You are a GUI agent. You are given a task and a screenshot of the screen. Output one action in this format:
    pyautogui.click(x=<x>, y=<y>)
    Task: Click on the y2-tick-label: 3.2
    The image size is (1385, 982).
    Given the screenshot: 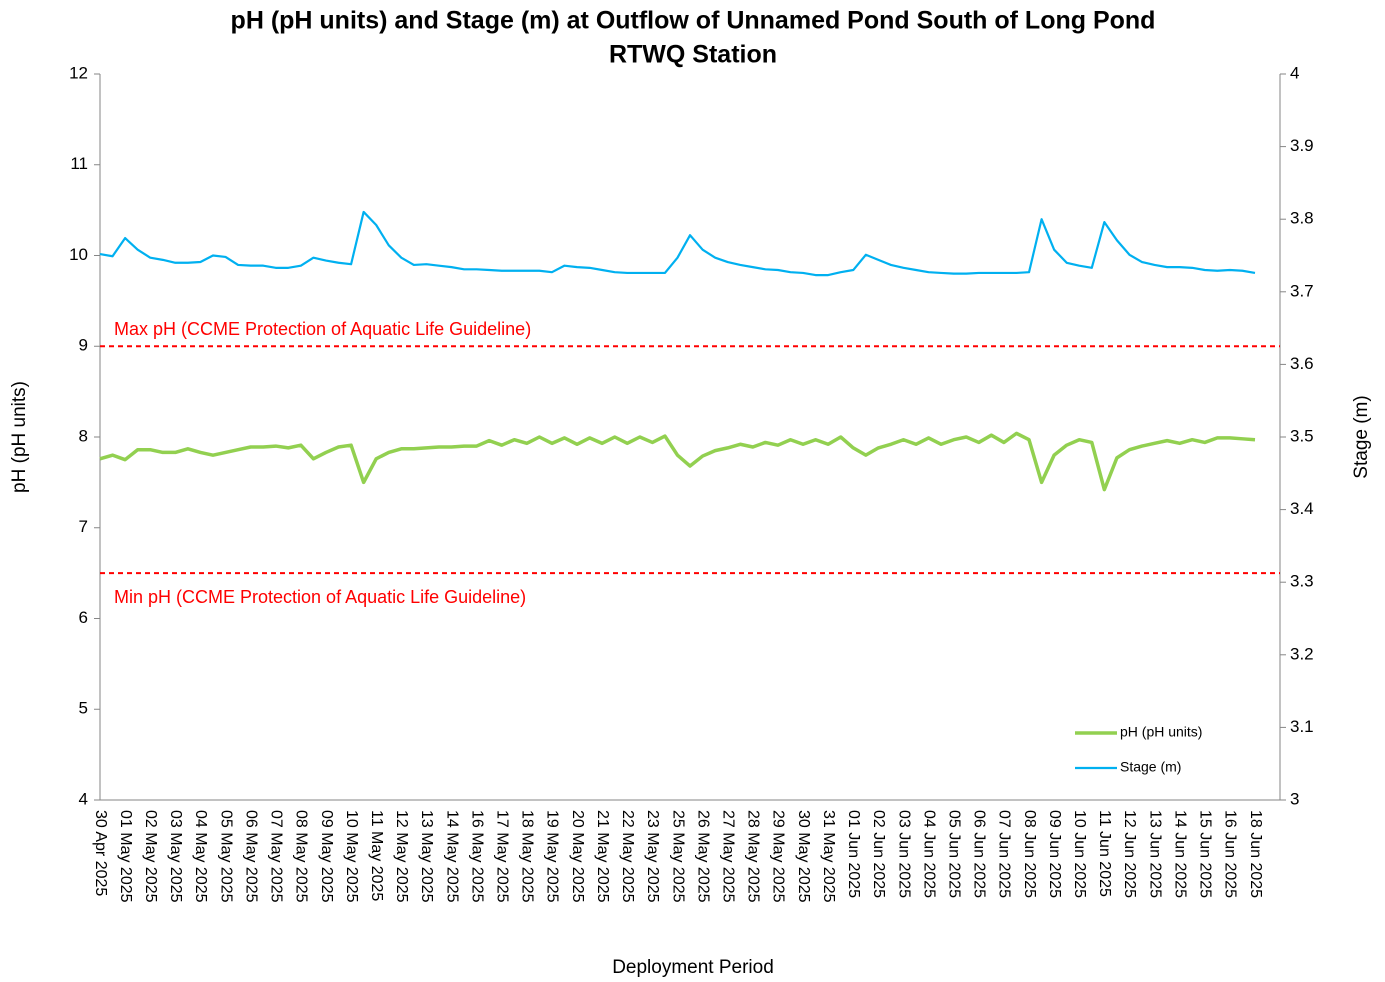 What is the action you would take?
    pyautogui.click(x=1302, y=653)
    